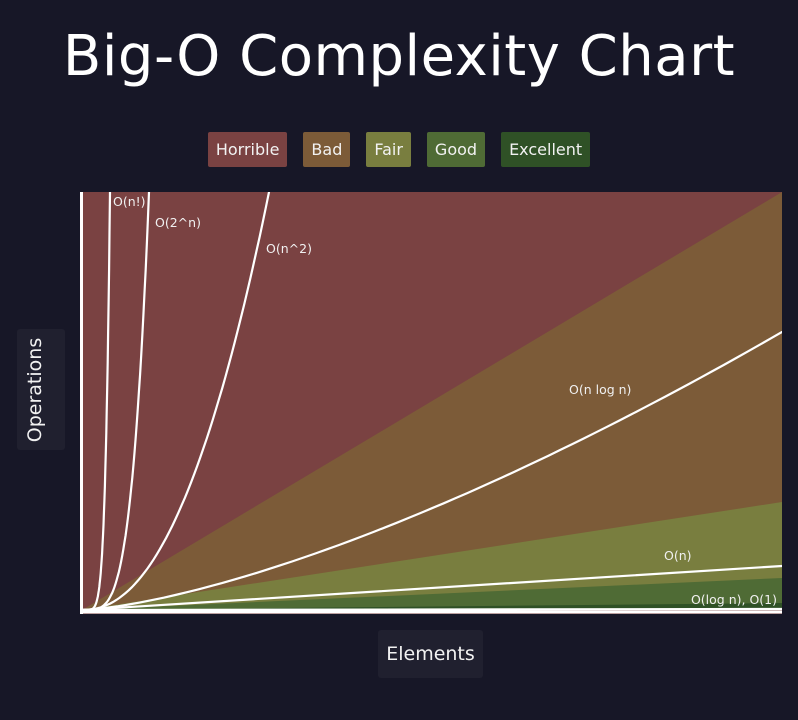 This screenshot has width=798, height=720. I want to click on legend: Horrible Bad Fair Good Excellent, so click(399, 149).